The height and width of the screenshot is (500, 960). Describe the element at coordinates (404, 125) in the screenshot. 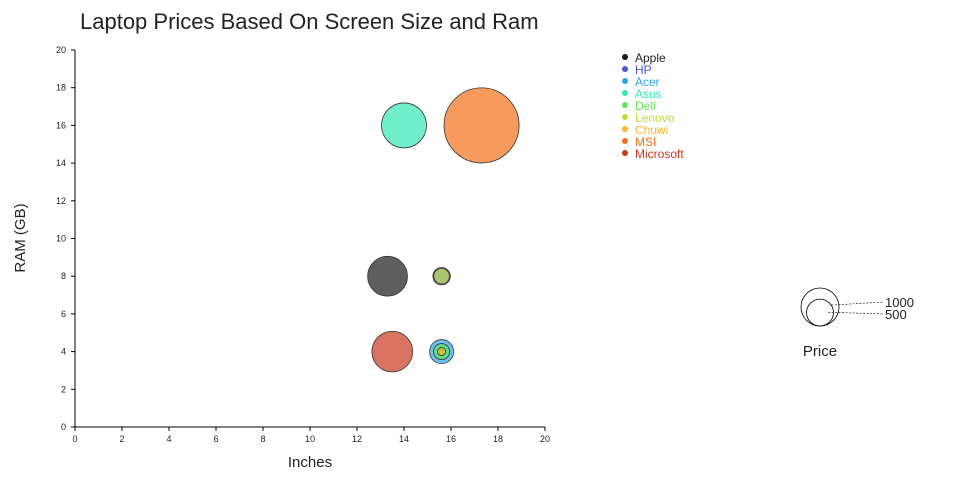

I see `bubble-asus` at that location.